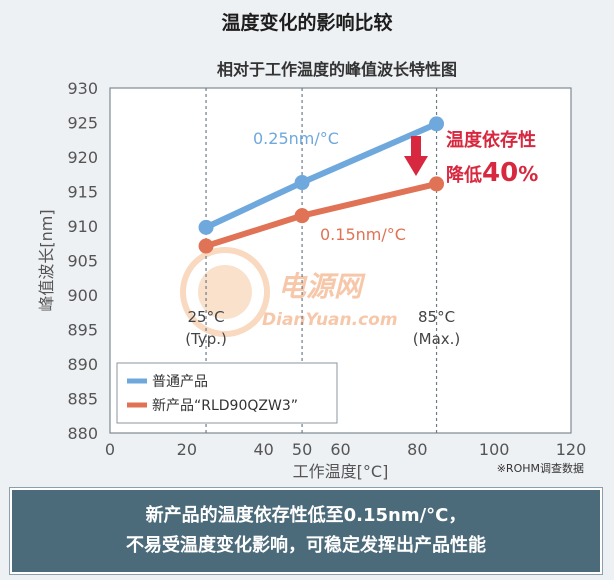 Image resolution: width=614 pixels, height=580 pixels. Describe the element at coordinates (416, 146) in the screenshot. I see `reduction-arrow-shaft` at that location.